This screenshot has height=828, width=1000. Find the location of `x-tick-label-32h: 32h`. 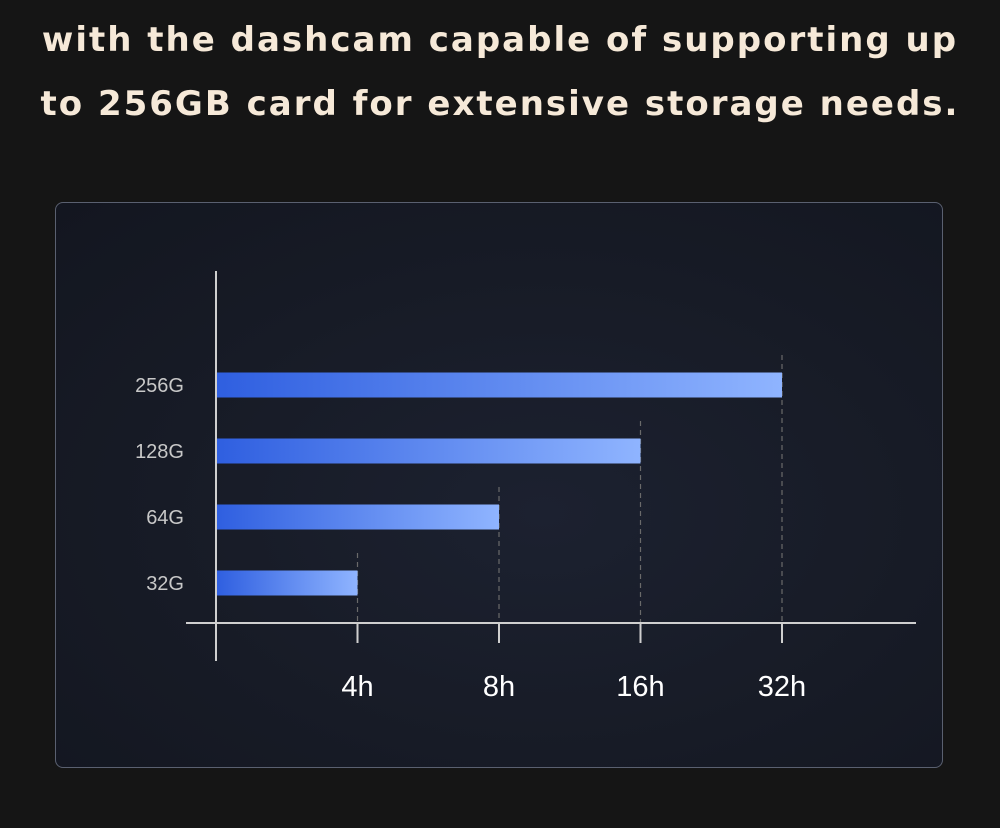

x-tick-label-32h: 32h is located at coordinates (782, 687).